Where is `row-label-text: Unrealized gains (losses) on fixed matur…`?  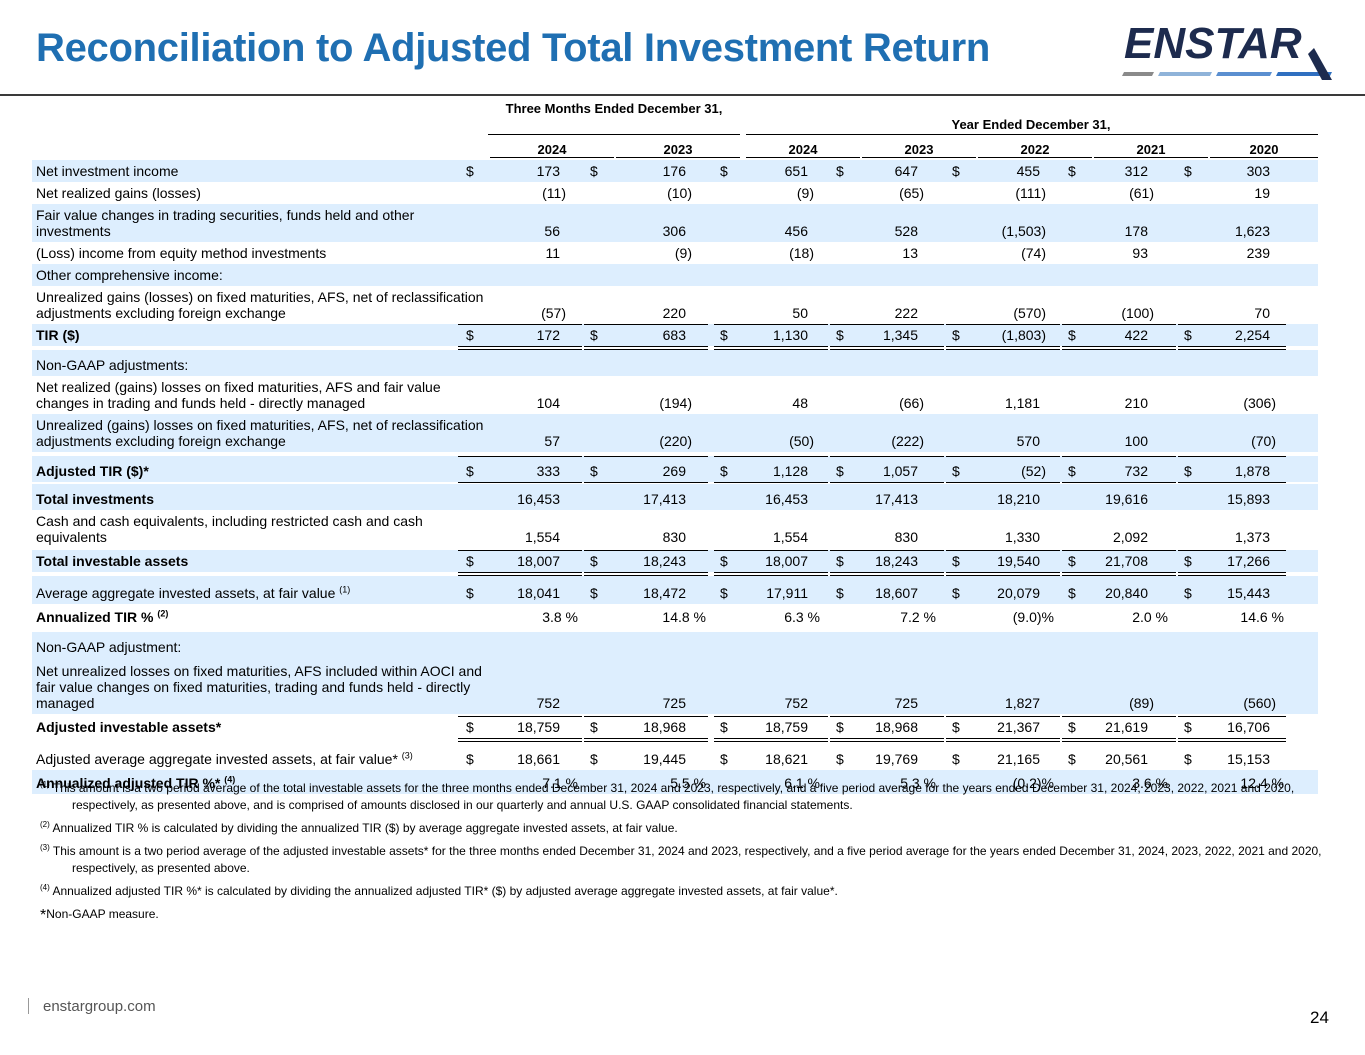 row-label-text: Unrealized gains (losses) on fixed matur… is located at coordinates (260, 305).